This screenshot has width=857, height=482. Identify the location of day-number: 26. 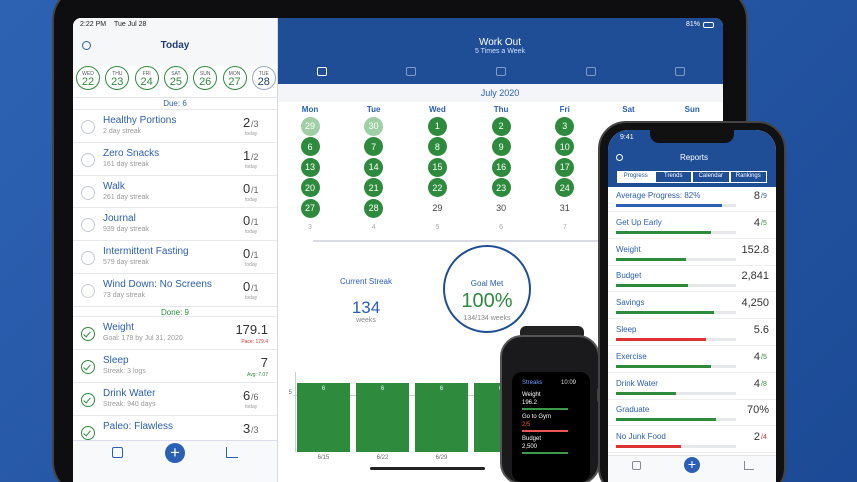
(205, 82).